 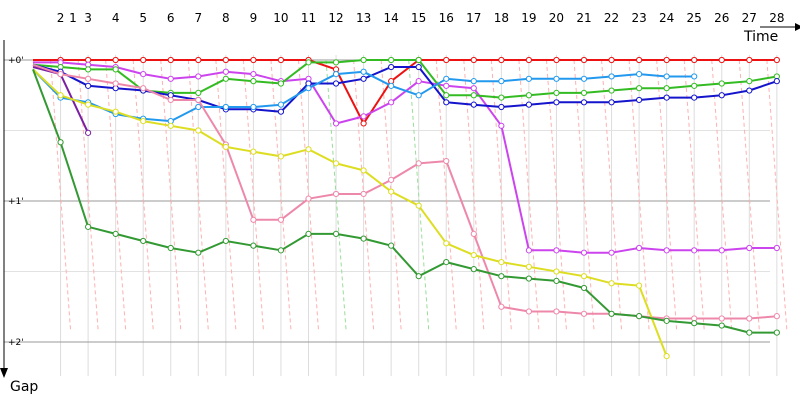 I want to click on data-point-violet, so click(x=88, y=132).